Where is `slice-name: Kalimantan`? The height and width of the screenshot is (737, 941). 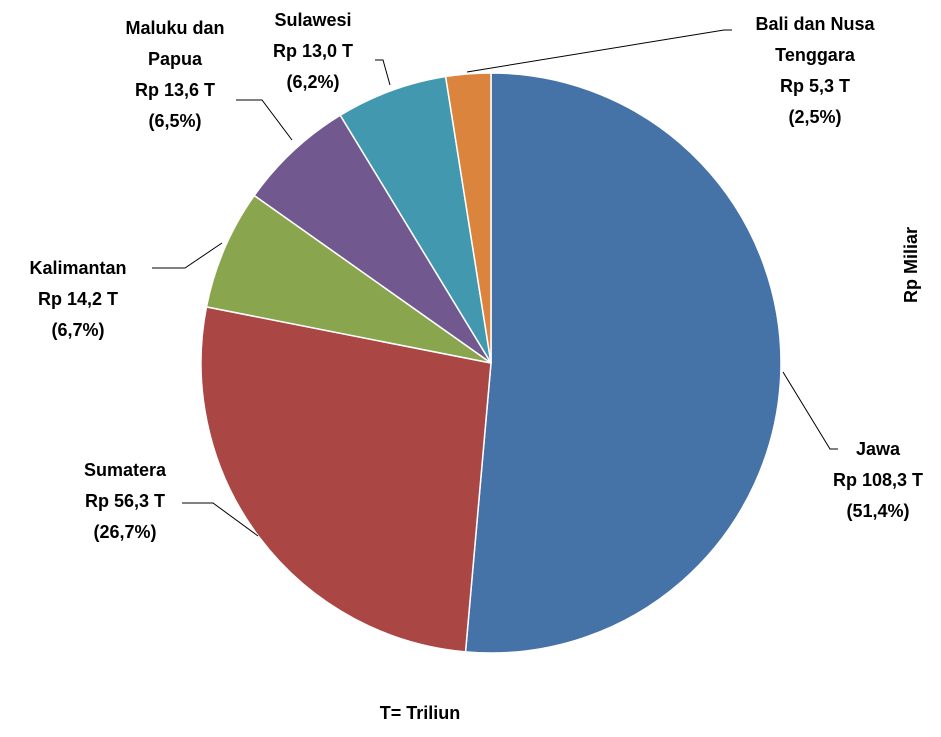 slice-name: Kalimantan is located at coordinates (78, 268).